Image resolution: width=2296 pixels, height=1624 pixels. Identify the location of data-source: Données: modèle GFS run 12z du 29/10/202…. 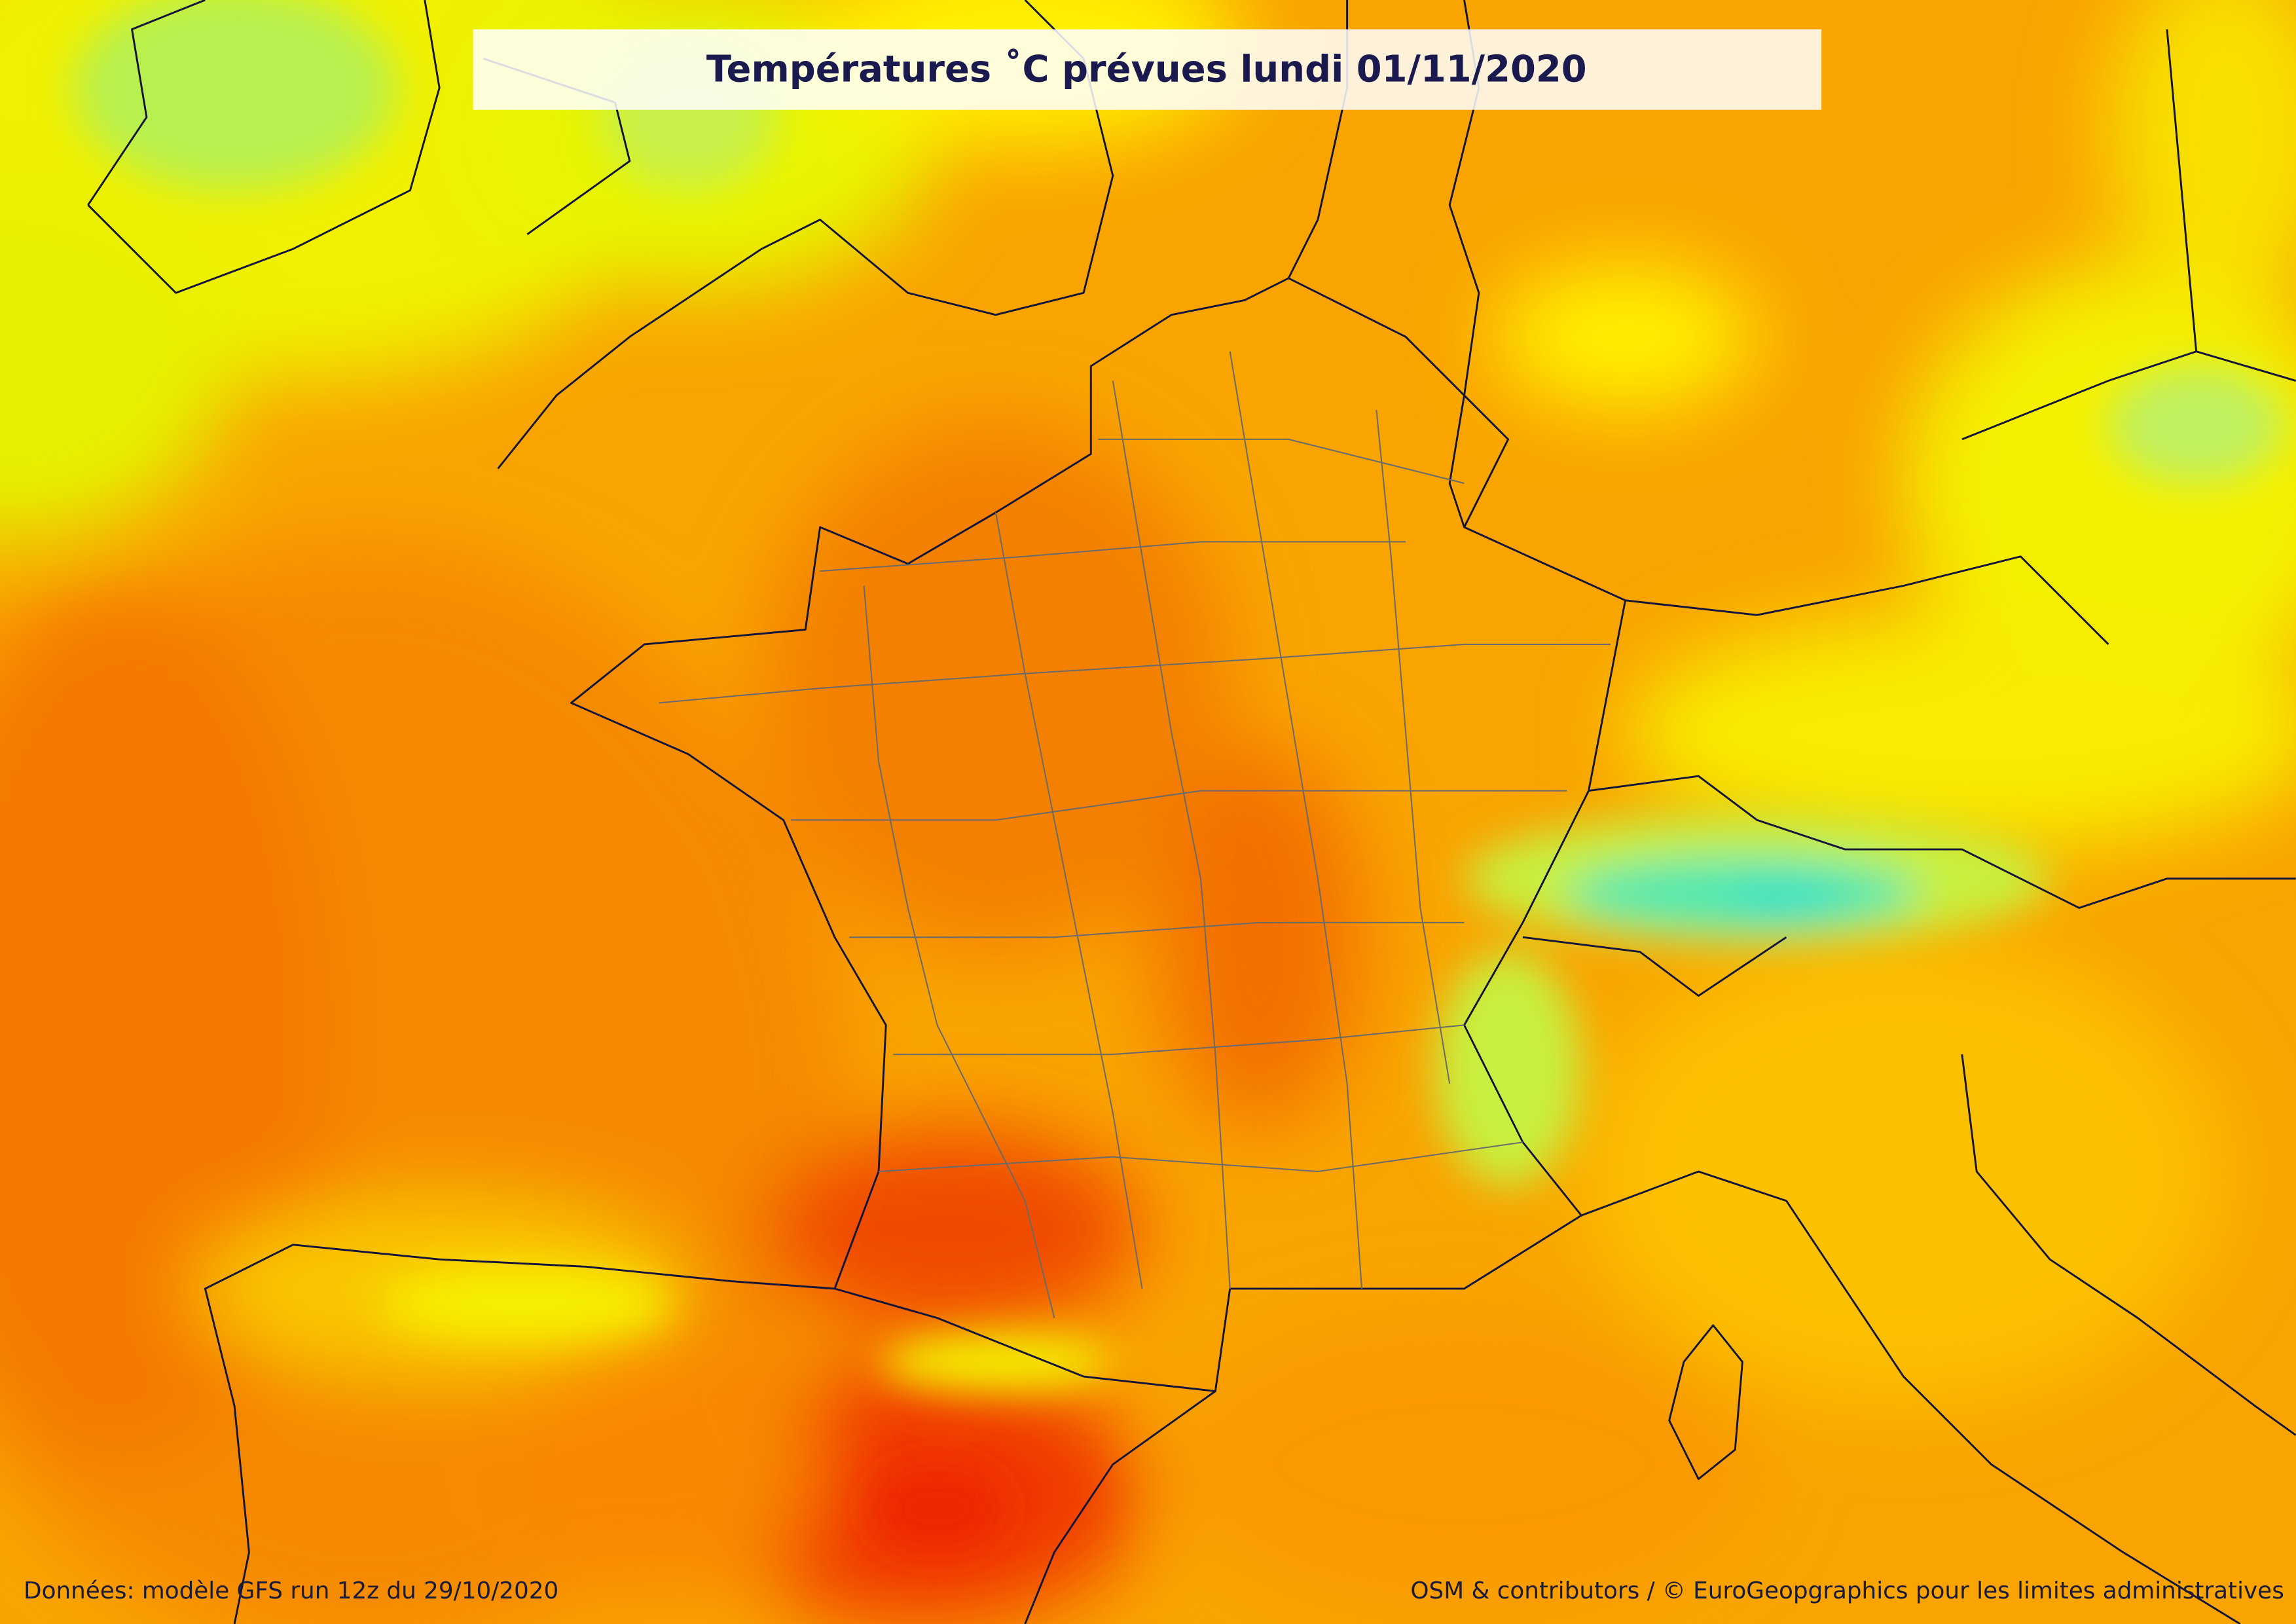
(291, 1591).